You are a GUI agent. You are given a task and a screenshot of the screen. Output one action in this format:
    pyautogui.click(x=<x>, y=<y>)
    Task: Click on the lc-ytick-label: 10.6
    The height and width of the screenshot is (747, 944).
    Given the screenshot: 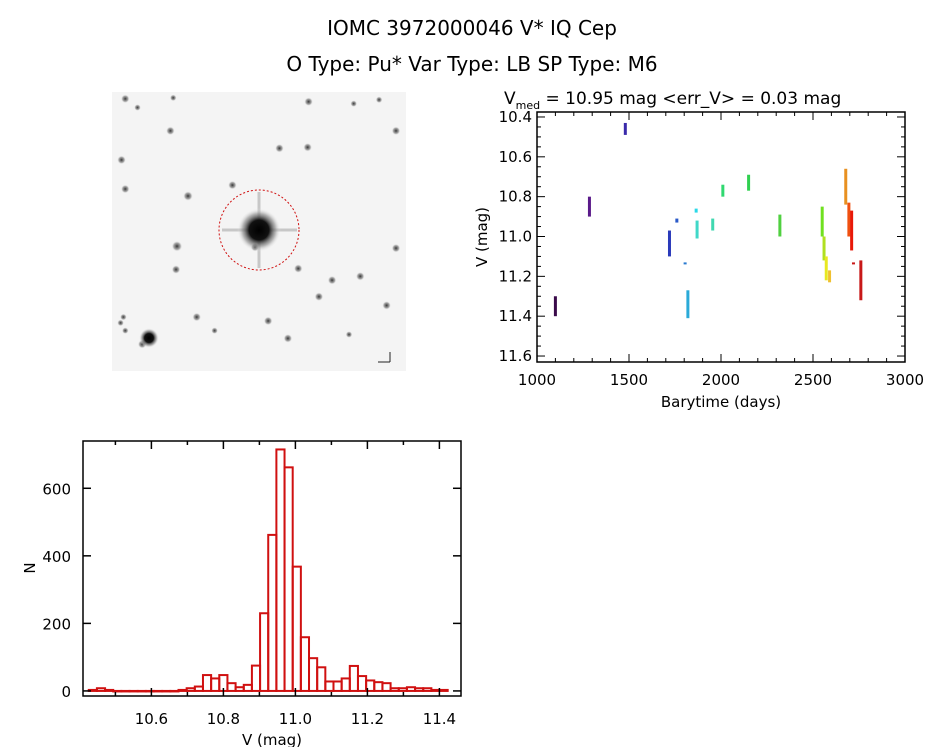 What is the action you would take?
    pyautogui.click(x=515, y=157)
    